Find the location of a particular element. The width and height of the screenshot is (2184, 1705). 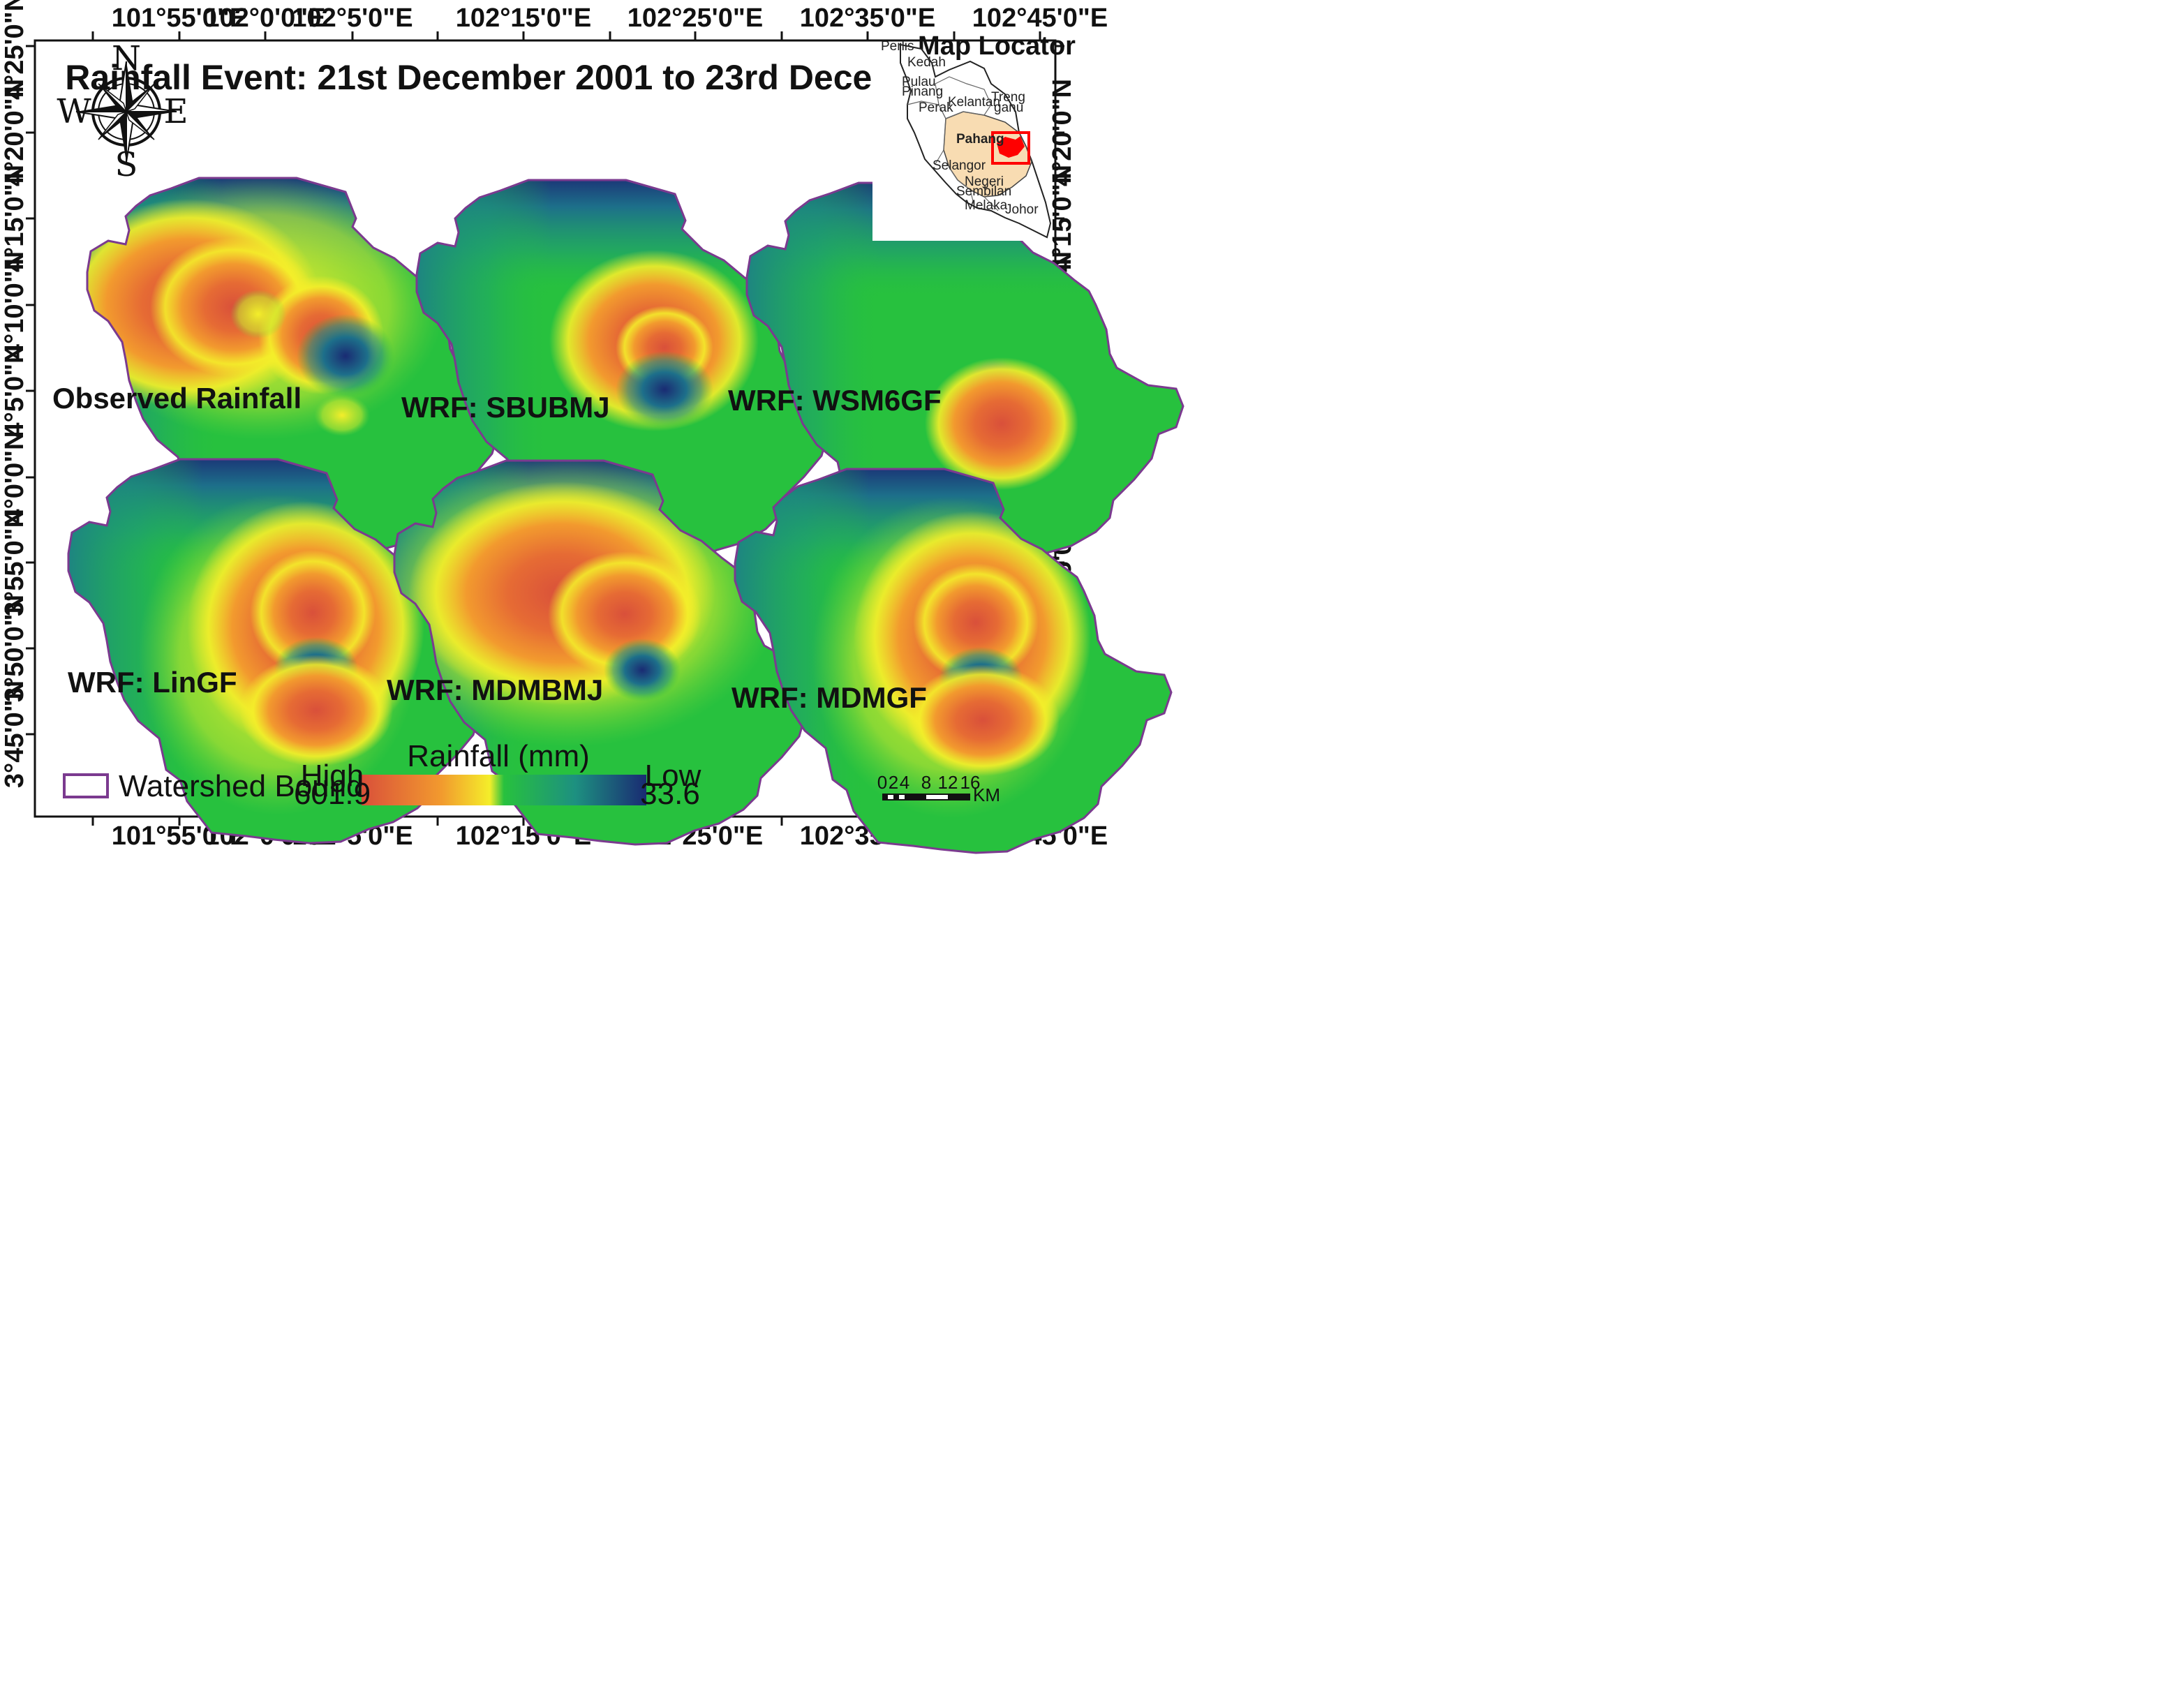

locator-state-label: Pinang is located at coordinates (922, 91).